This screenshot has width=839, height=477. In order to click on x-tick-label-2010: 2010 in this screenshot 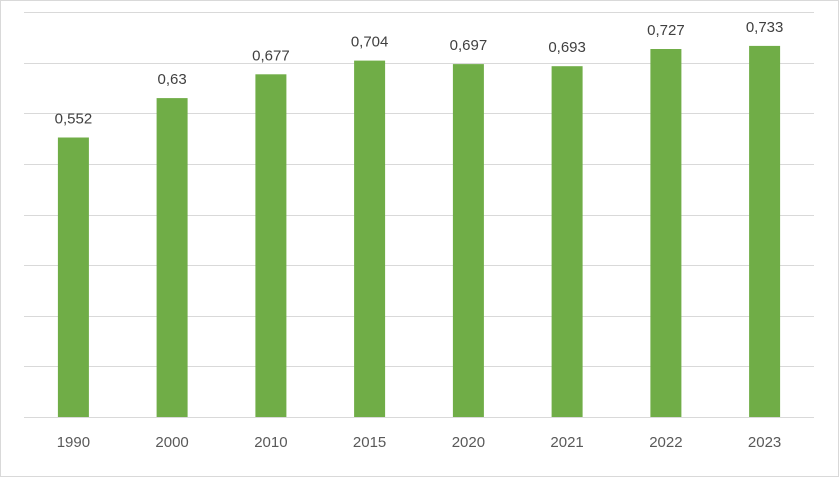, I will do `click(270, 442)`.